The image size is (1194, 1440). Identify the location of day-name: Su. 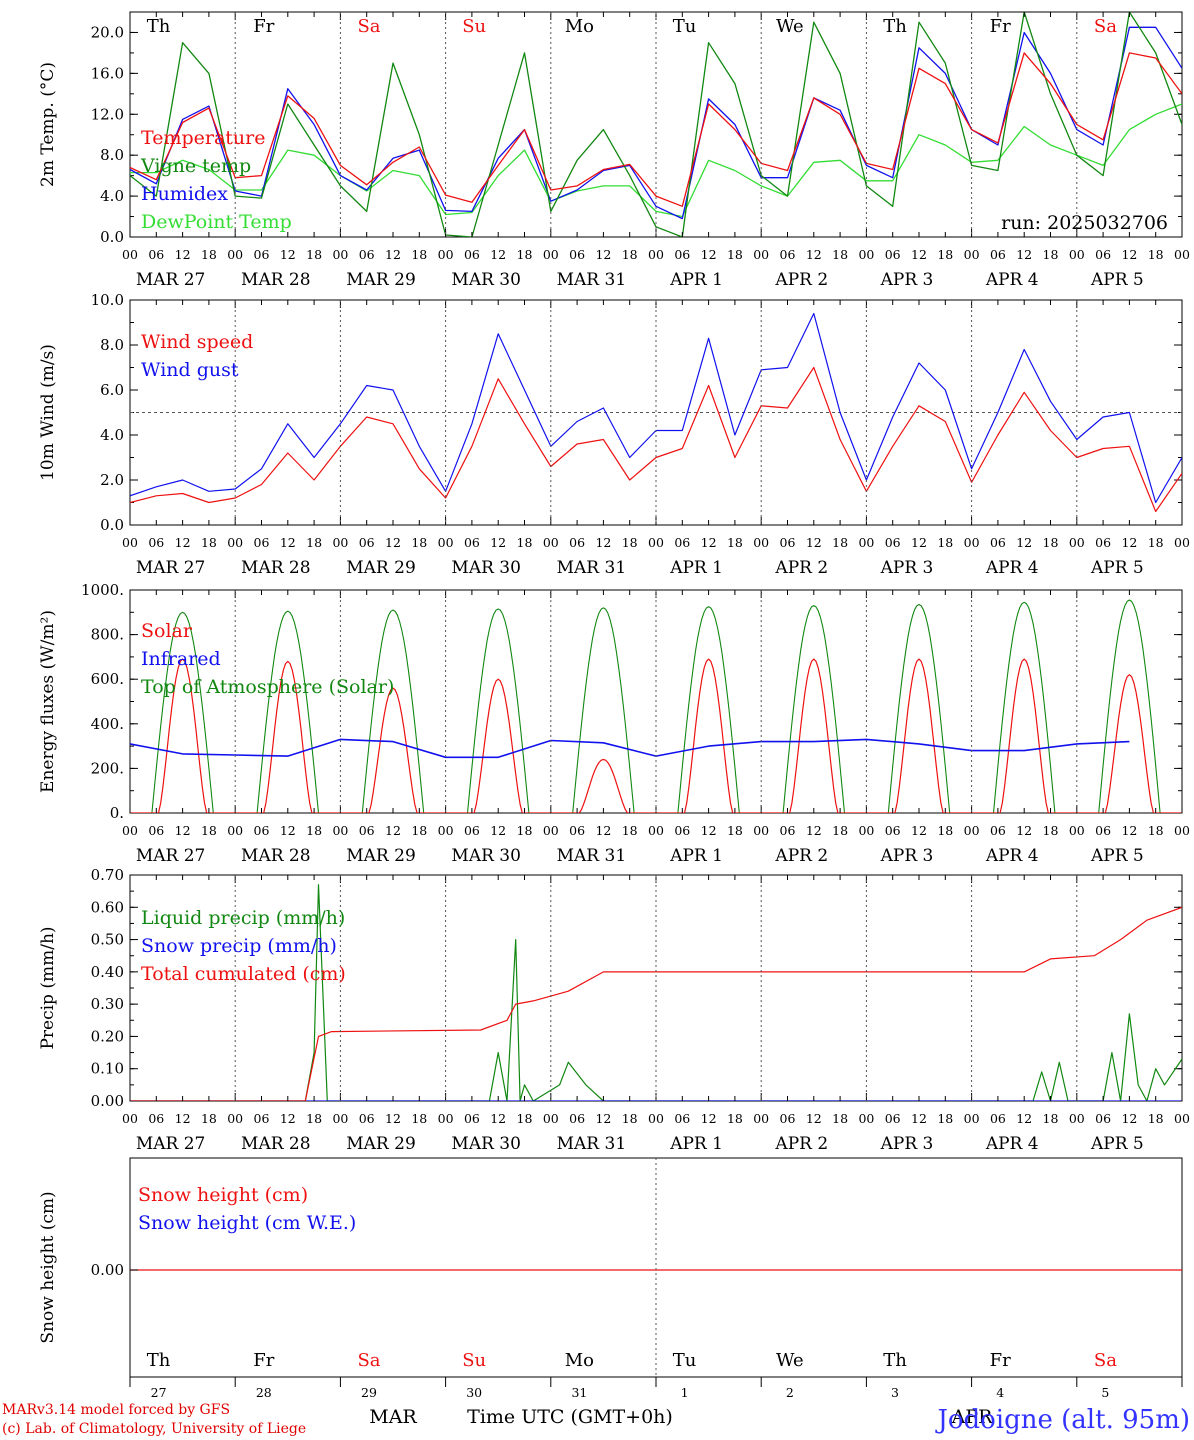
(474, 26).